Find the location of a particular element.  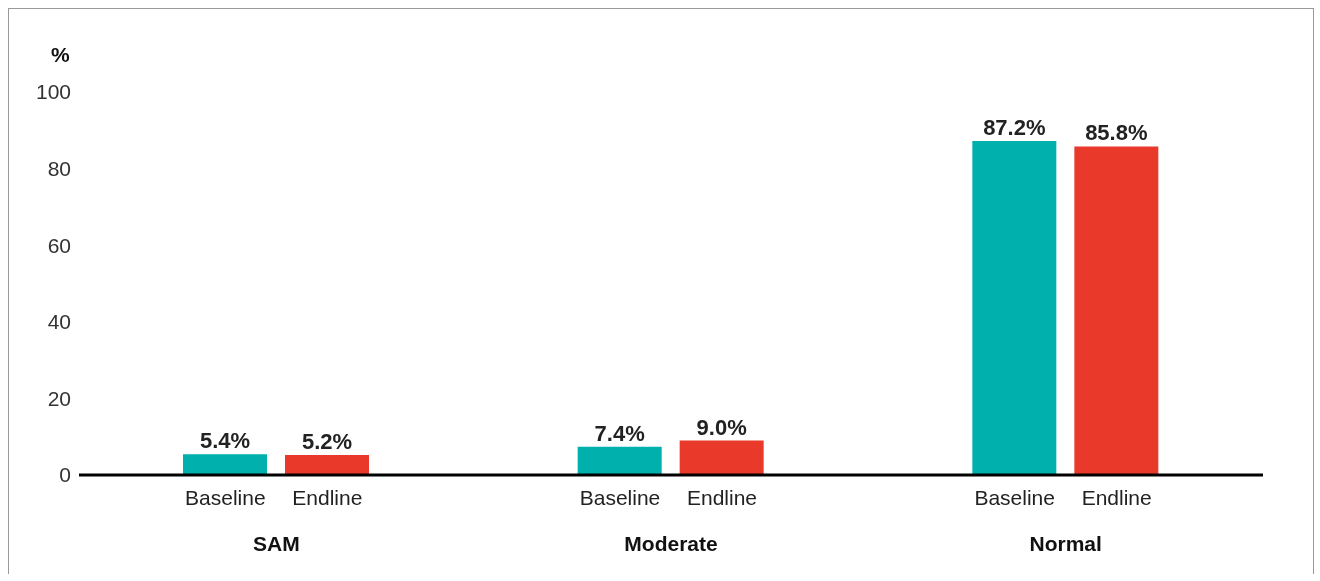

y-tick-label: 100 is located at coordinates (53, 92).